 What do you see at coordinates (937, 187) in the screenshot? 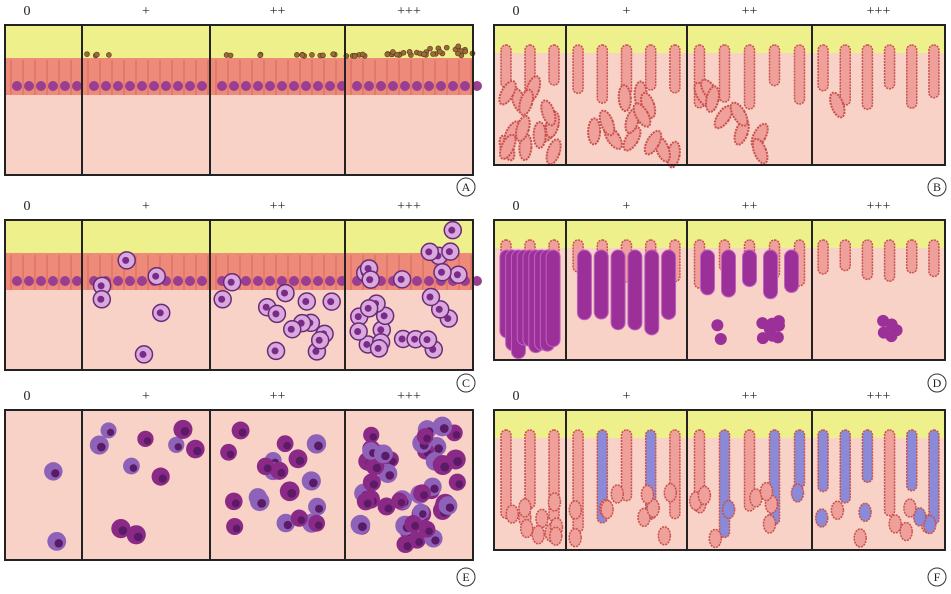
I see `panel-letter: B` at bounding box center [937, 187].